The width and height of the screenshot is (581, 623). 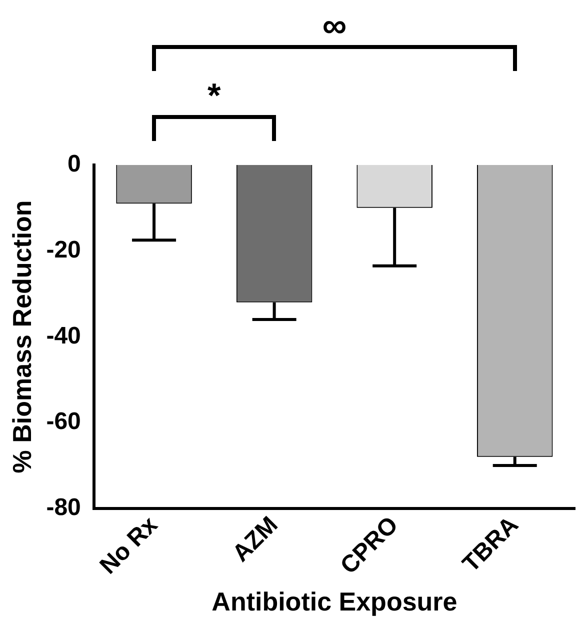 What do you see at coordinates (63, 422) in the screenshot?
I see `y-tick-label: -60` at bounding box center [63, 422].